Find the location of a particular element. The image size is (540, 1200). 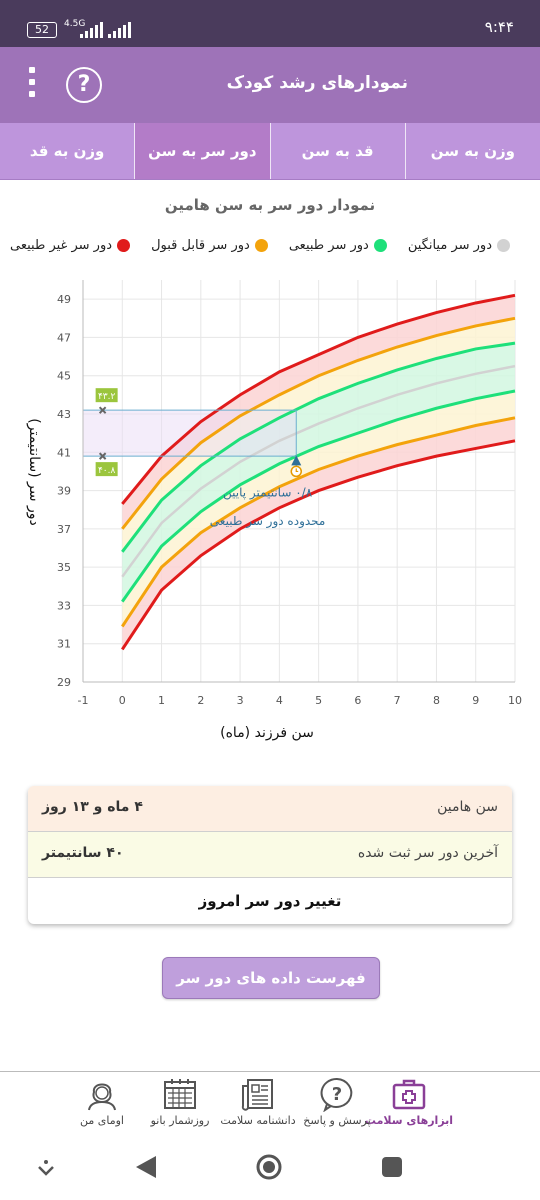

nav-health-tools: ابزارهای سلامت is located at coordinates (409, 1101).